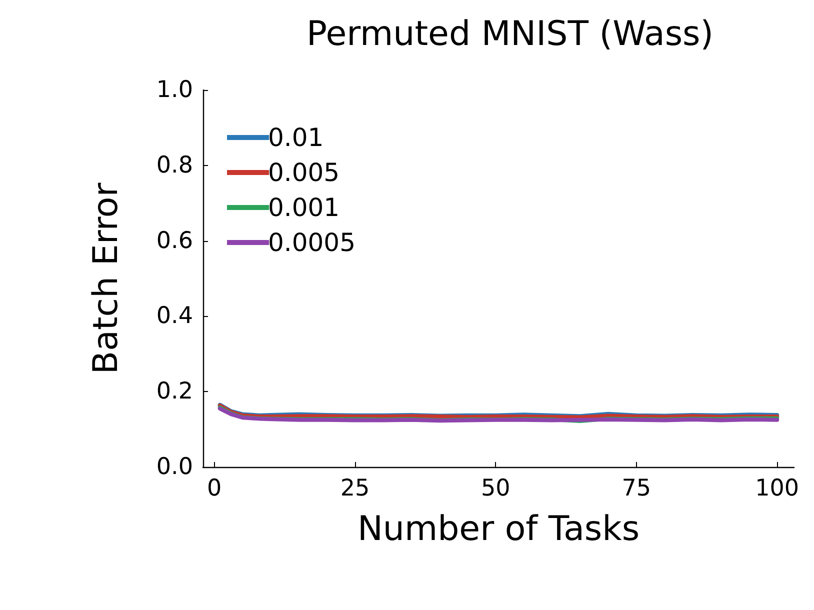 This screenshot has height=610, width=814. Describe the element at coordinates (174, 467) in the screenshot. I see `y-tick-label: 0.0` at that location.